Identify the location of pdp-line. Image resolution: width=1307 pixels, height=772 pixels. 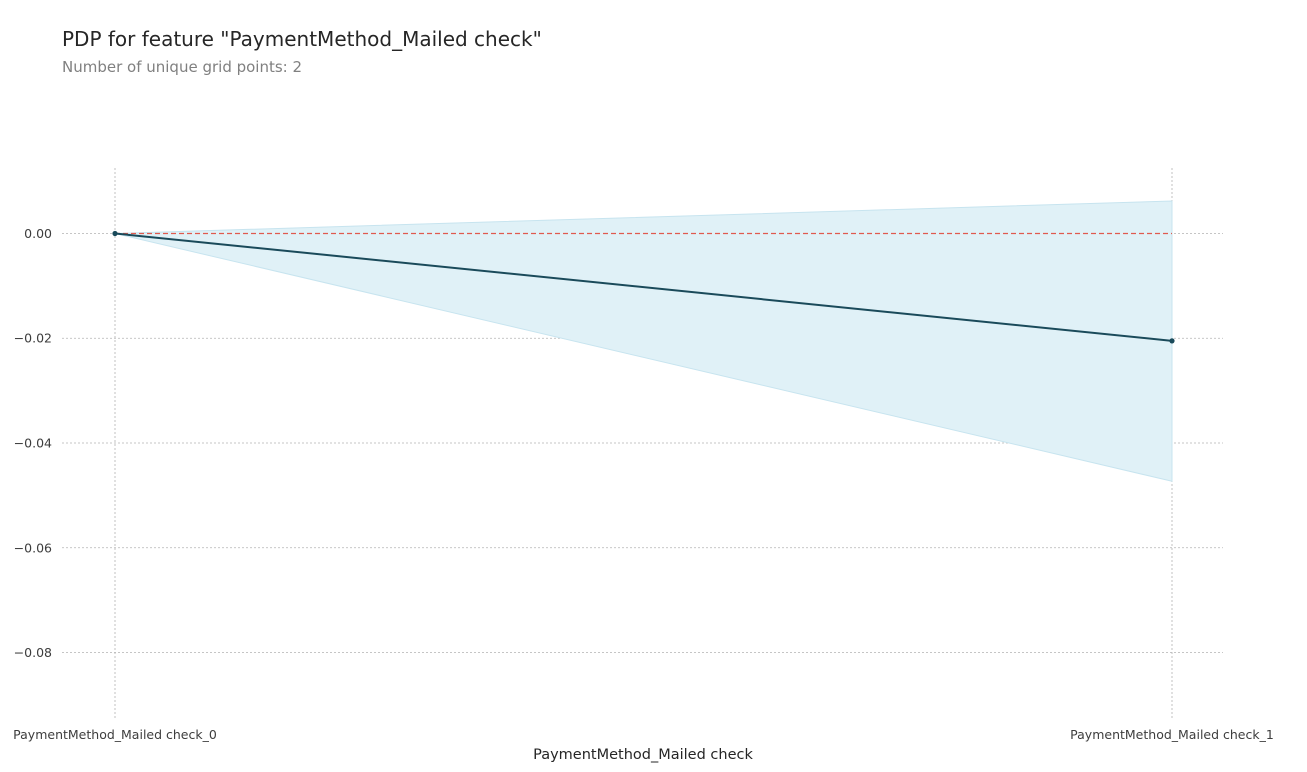
(643, 287).